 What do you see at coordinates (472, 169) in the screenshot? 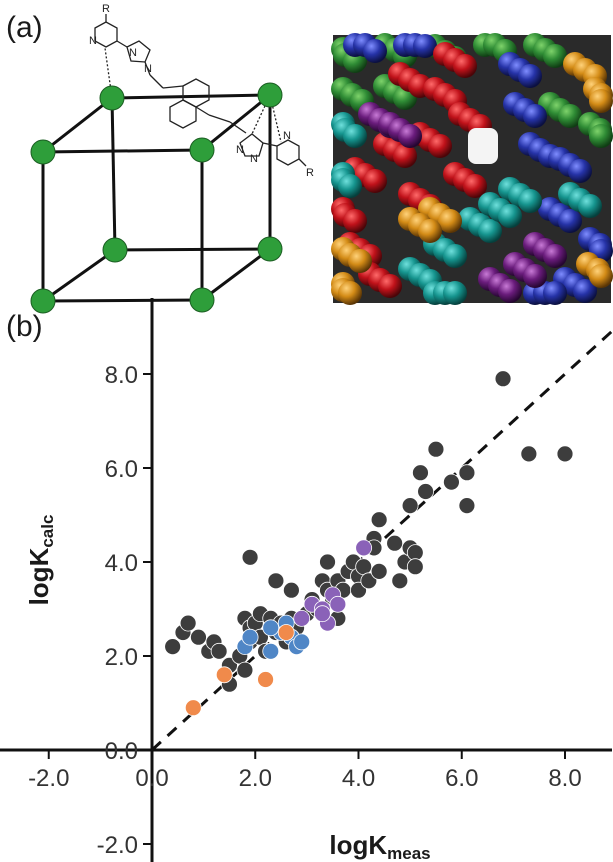
I see `space-filling-model` at bounding box center [472, 169].